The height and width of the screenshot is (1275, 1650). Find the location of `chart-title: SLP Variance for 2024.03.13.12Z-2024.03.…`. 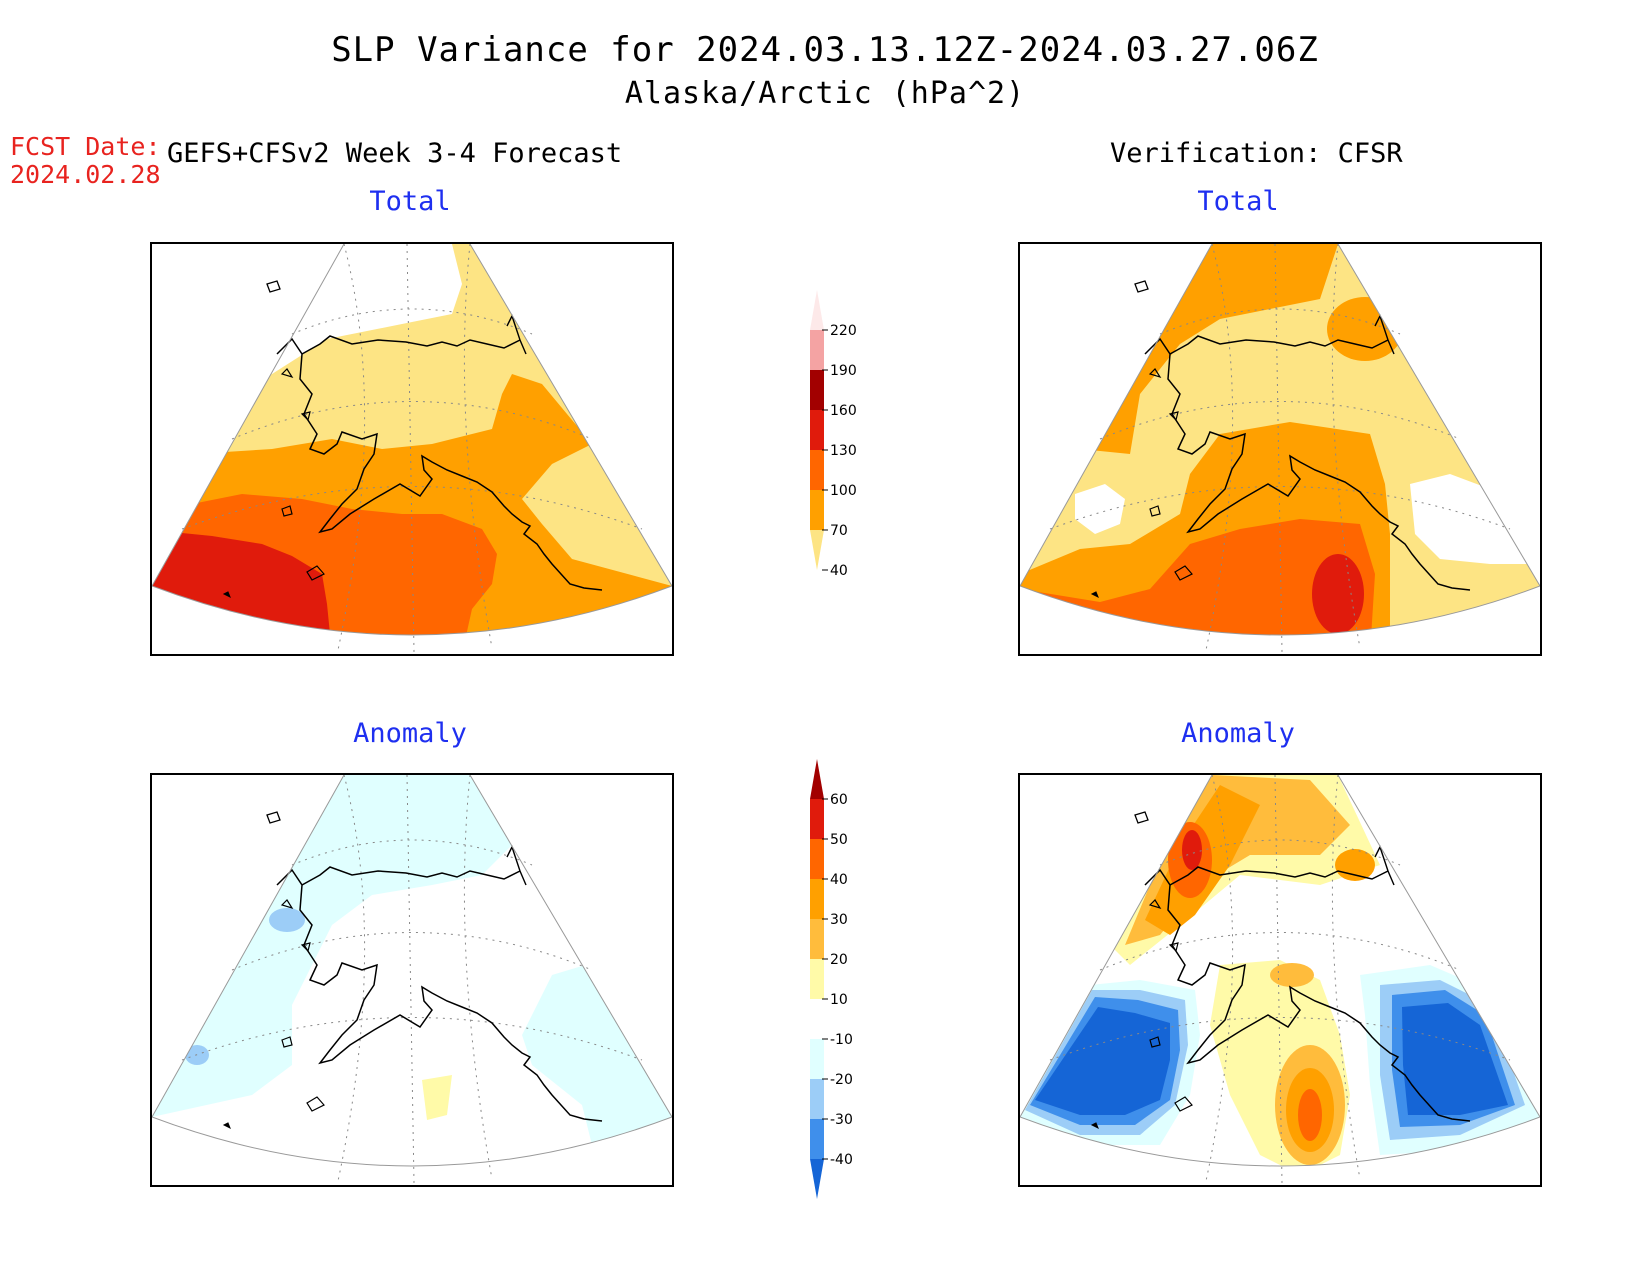

chart-title: SLP Variance for 2024.03.13.12Z-2024.03.… is located at coordinates (825, 50).